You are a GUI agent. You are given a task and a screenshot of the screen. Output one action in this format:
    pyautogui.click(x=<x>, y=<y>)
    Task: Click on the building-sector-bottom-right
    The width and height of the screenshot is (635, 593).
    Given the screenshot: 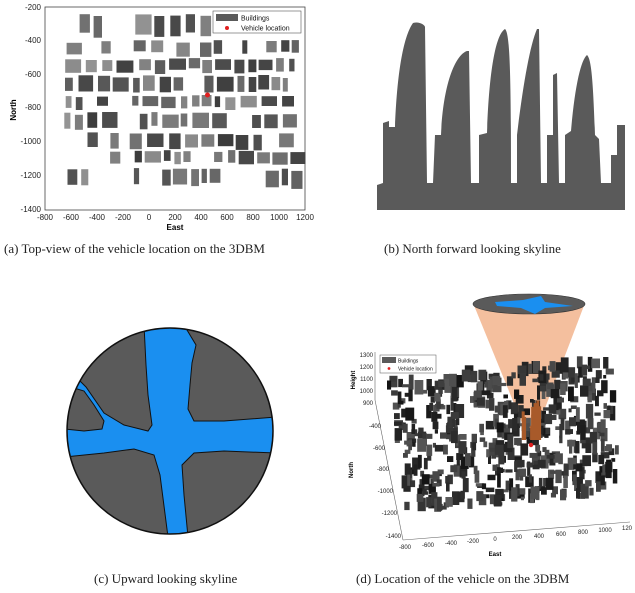 What is the action you would take?
    pyautogui.click(x=227, y=492)
    